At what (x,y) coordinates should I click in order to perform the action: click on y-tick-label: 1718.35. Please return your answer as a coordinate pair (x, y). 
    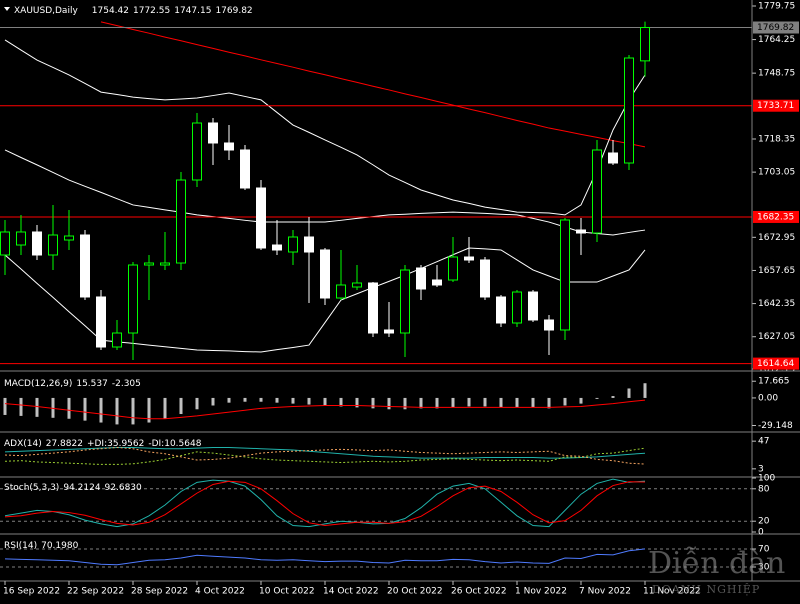
    Looking at the image, I should click on (776, 139).